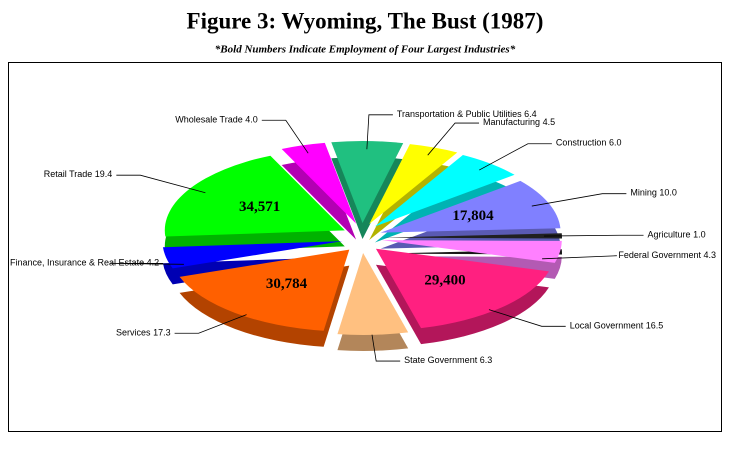  Describe the element at coordinates (259, 207) in the screenshot. I see `employment-label: 34,571` at that location.